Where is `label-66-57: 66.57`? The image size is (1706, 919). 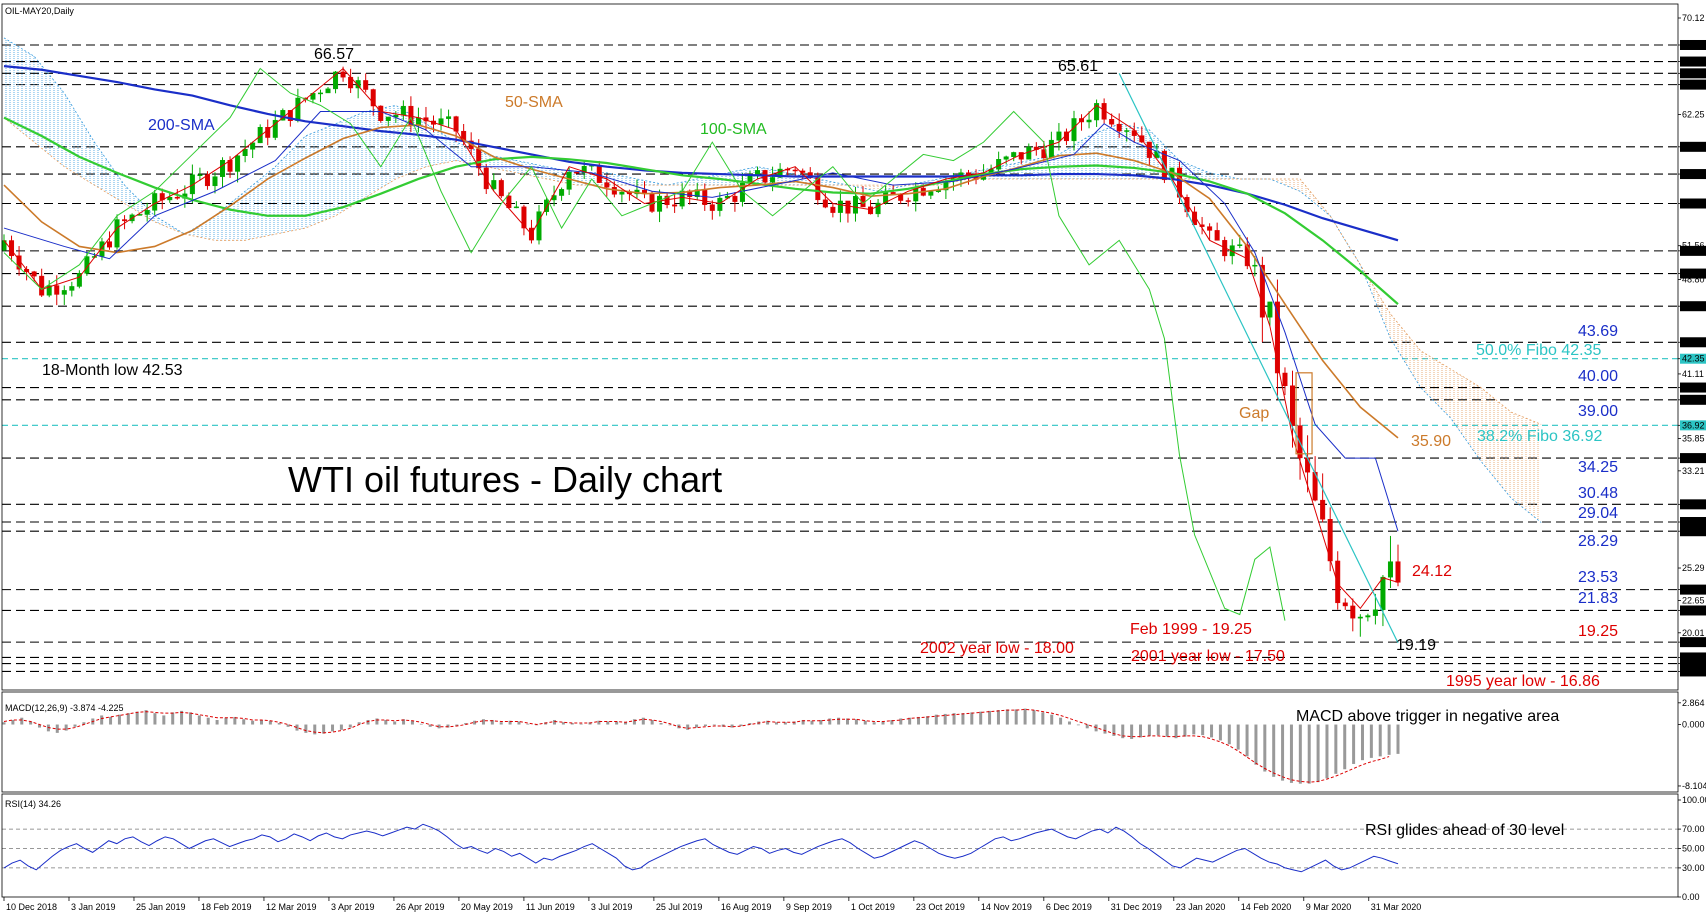 label-66-57: 66.57 is located at coordinates (334, 54).